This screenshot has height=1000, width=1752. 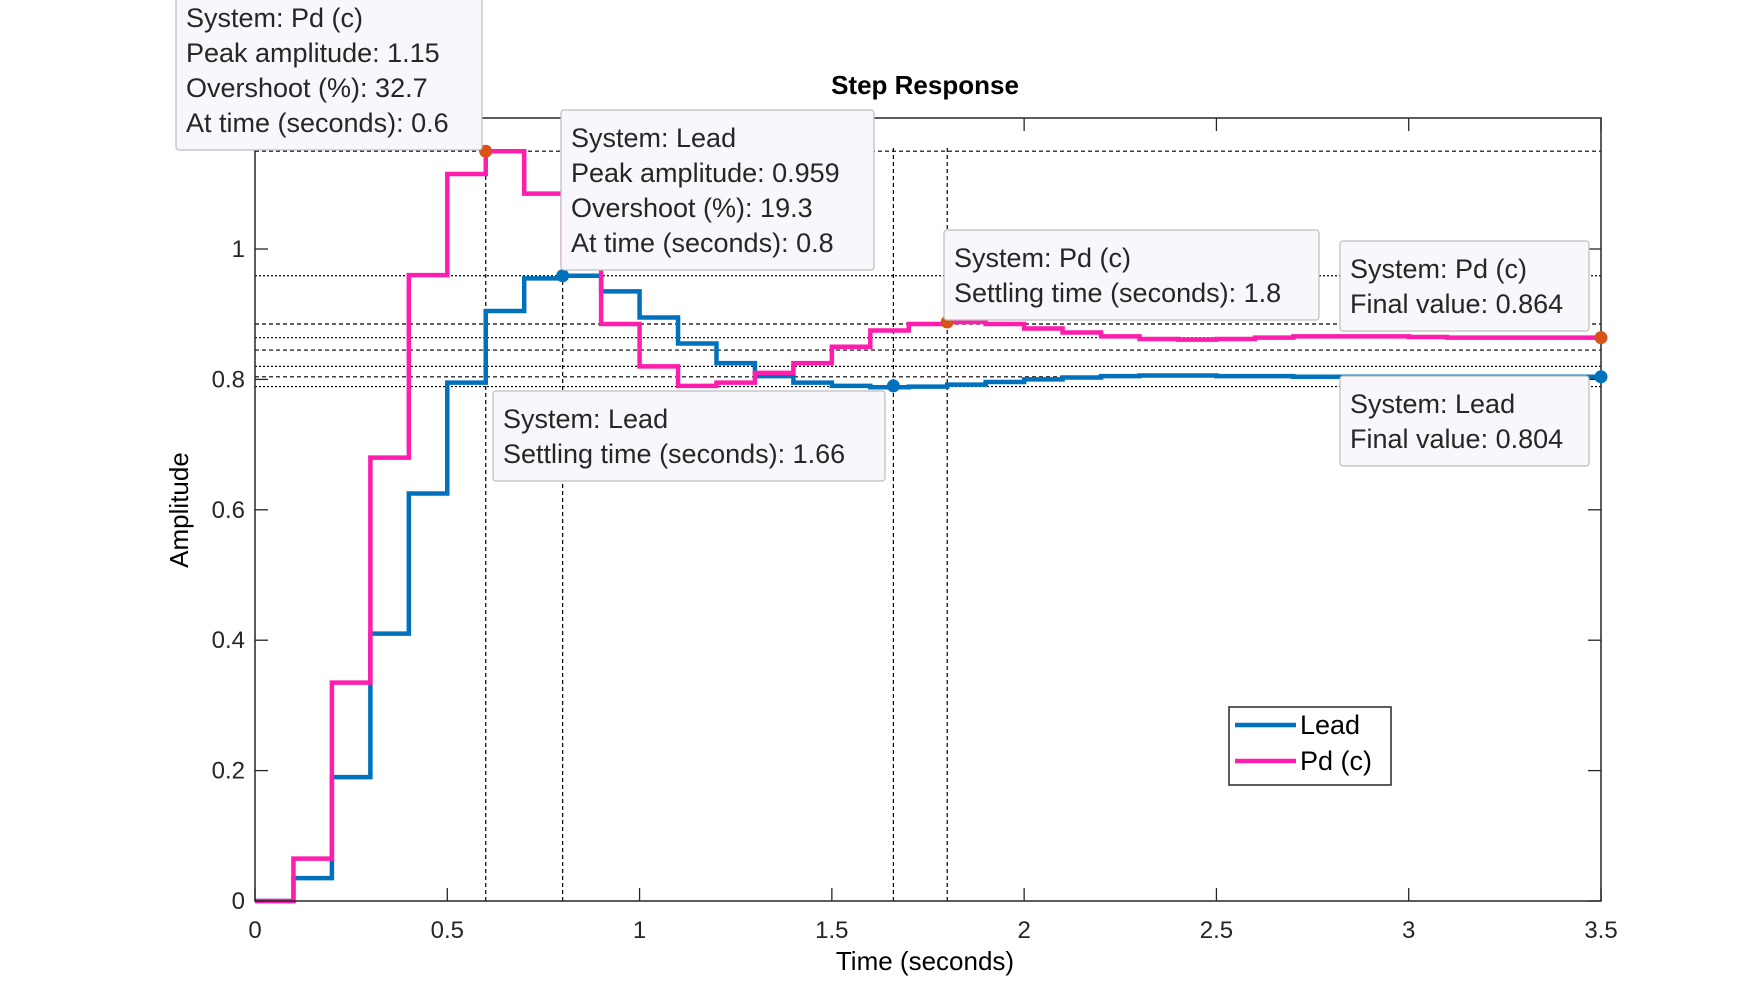 What do you see at coordinates (307, 88) in the screenshot?
I see `datatip-text: Overshoot (%): 32.7` at bounding box center [307, 88].